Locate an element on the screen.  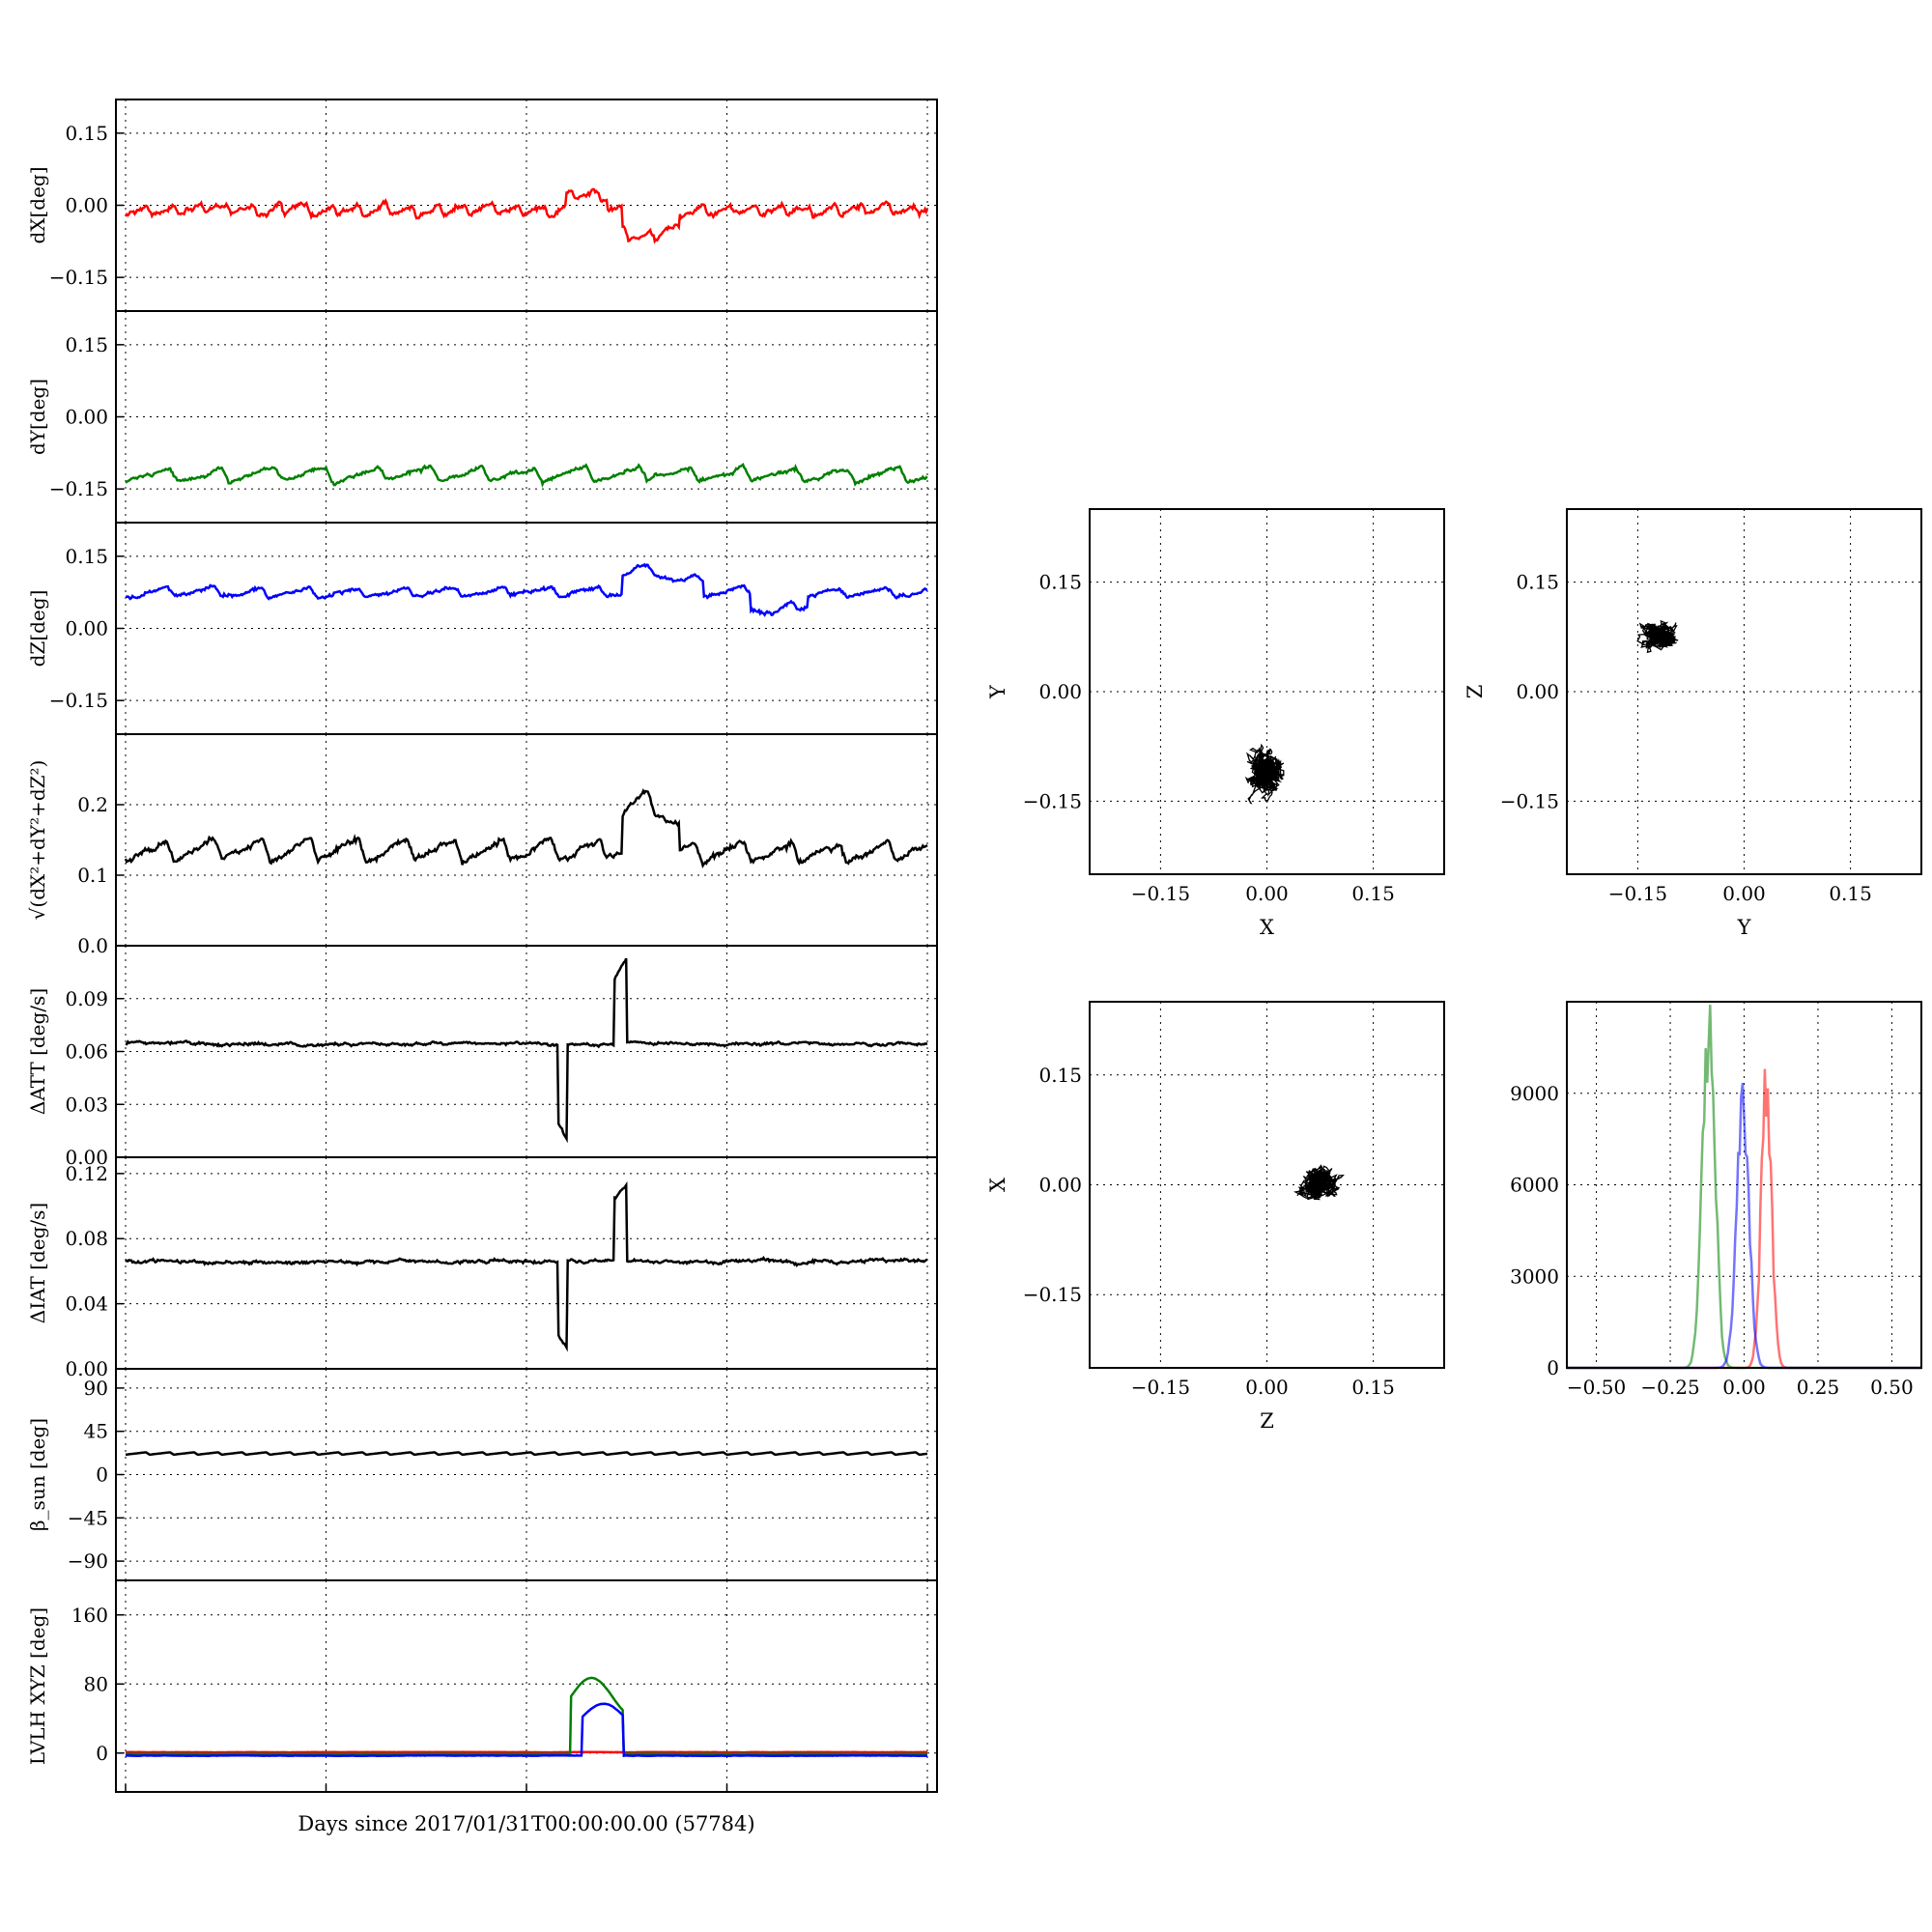
ytick-label-2: 0.04 is located at coordinates (86, 1304).